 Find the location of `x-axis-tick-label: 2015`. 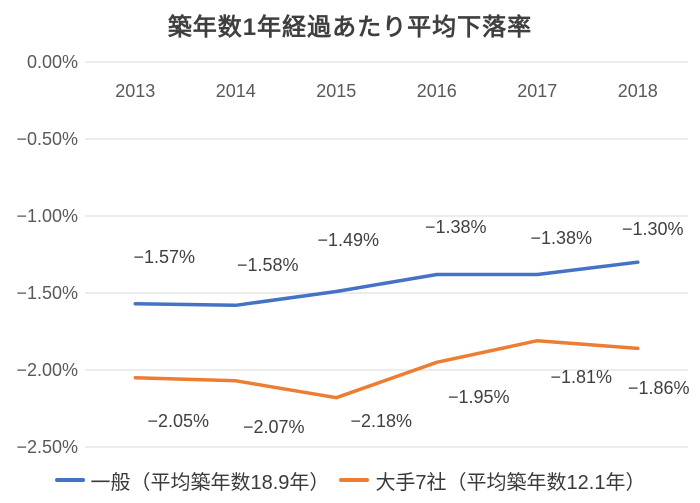

x-axis-tick-label: 2015 is located at coordinates (336, 91).